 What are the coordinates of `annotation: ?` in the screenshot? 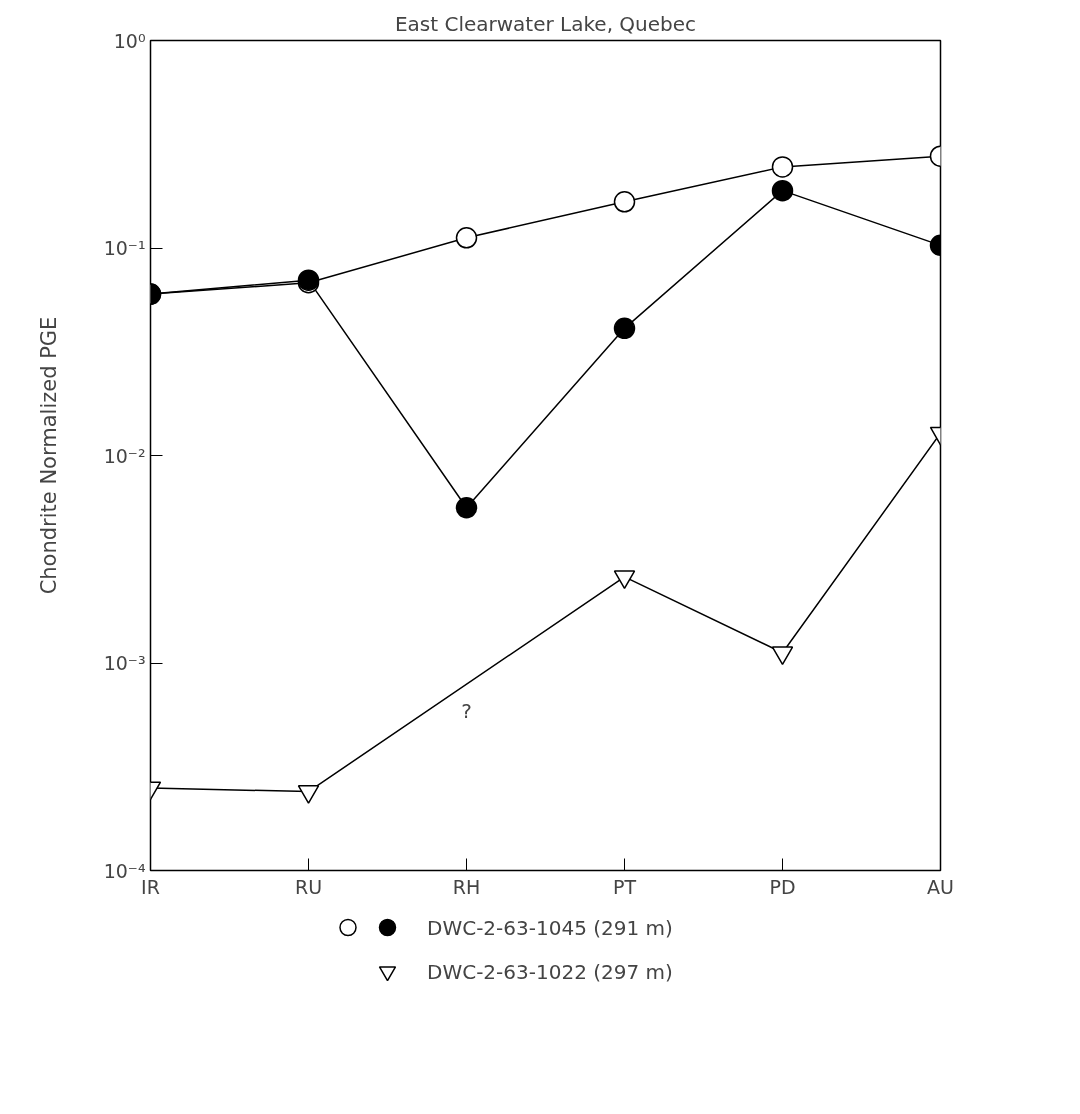 It's located at (466, 710).